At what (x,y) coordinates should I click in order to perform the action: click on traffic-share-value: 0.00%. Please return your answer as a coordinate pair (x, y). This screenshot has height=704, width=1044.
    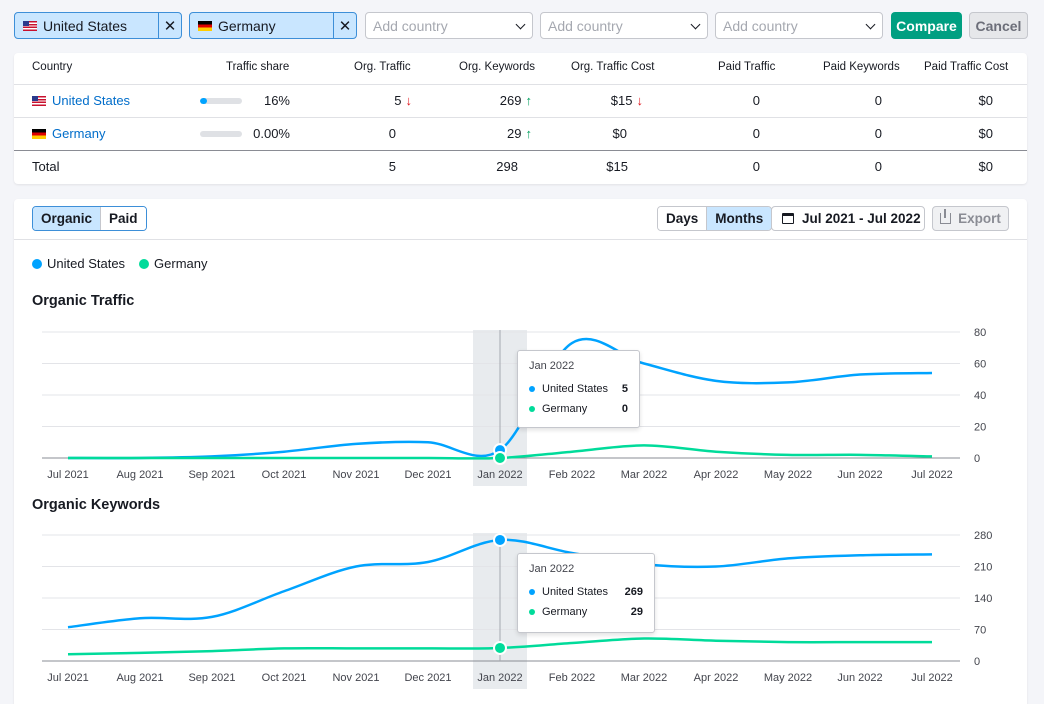
    Looking at the image, I should click on (271, 133).